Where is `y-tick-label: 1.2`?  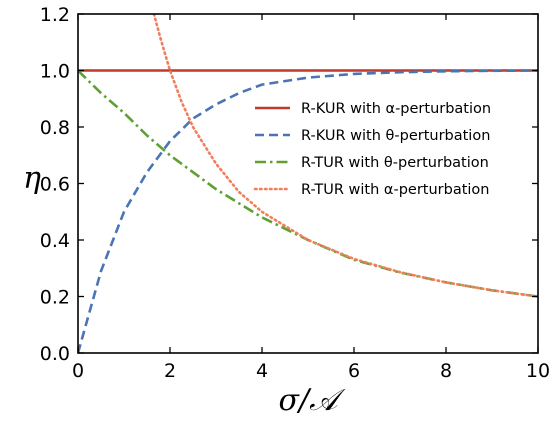 y-tick-label: 1.2 is located at coordinates (55, 15).